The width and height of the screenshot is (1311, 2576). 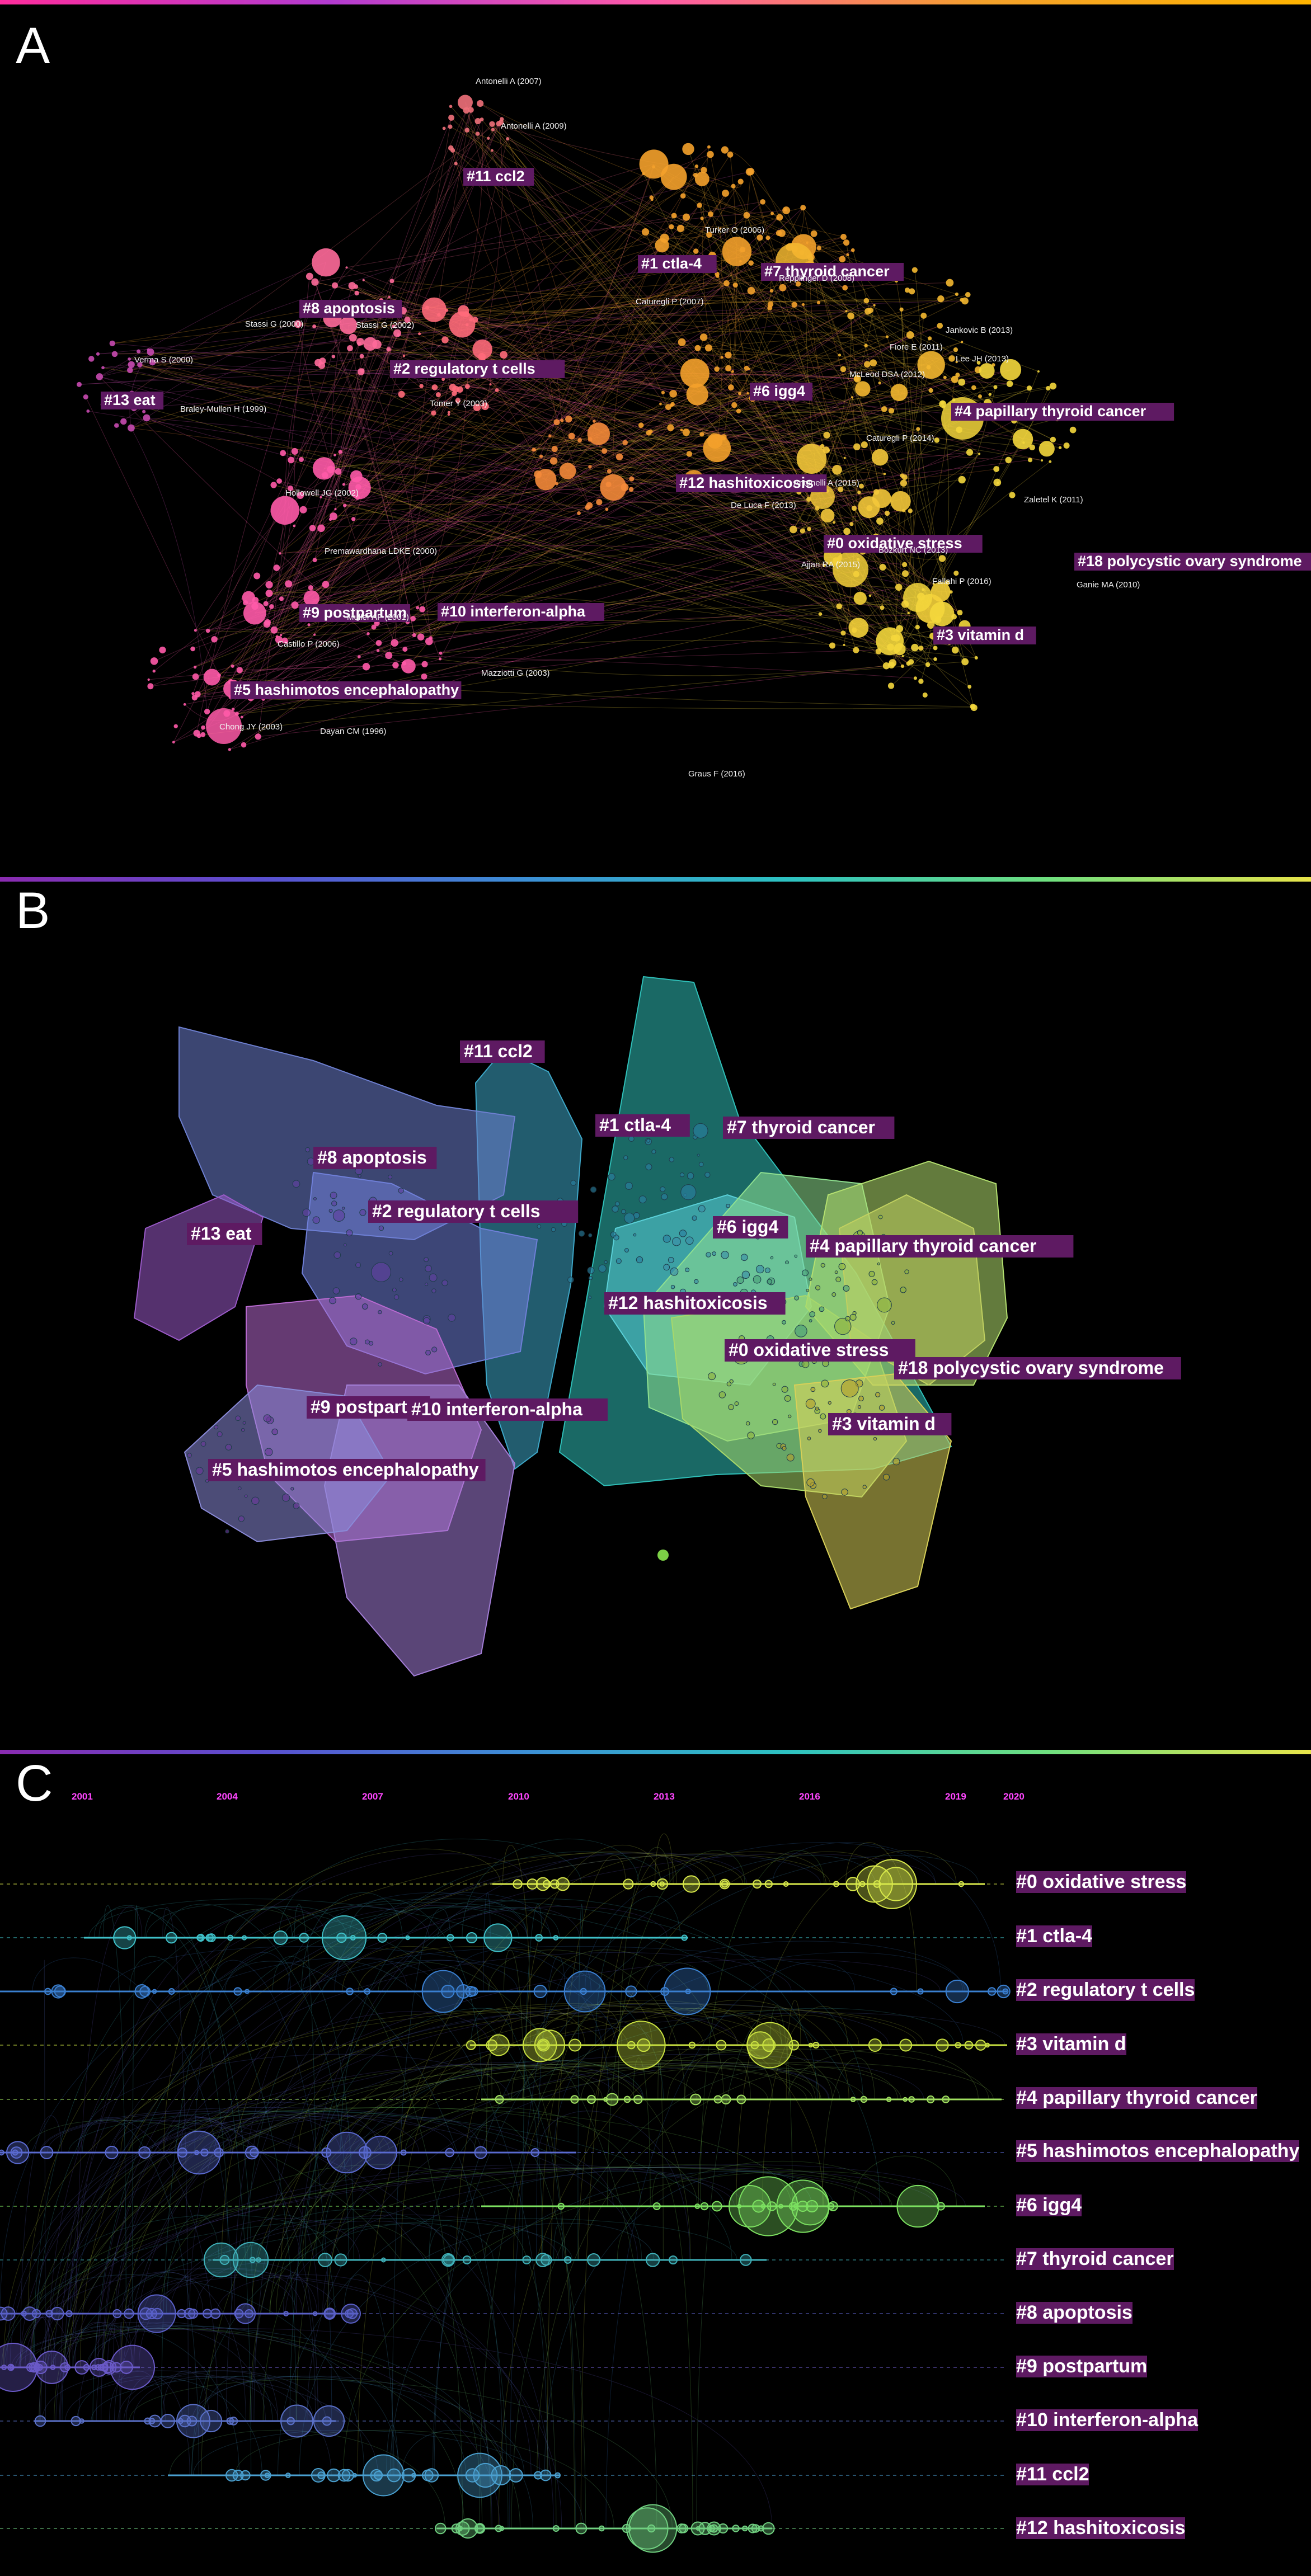 I want to click on author-label: Ganie MA (2010), so click(x=1108, y=585).